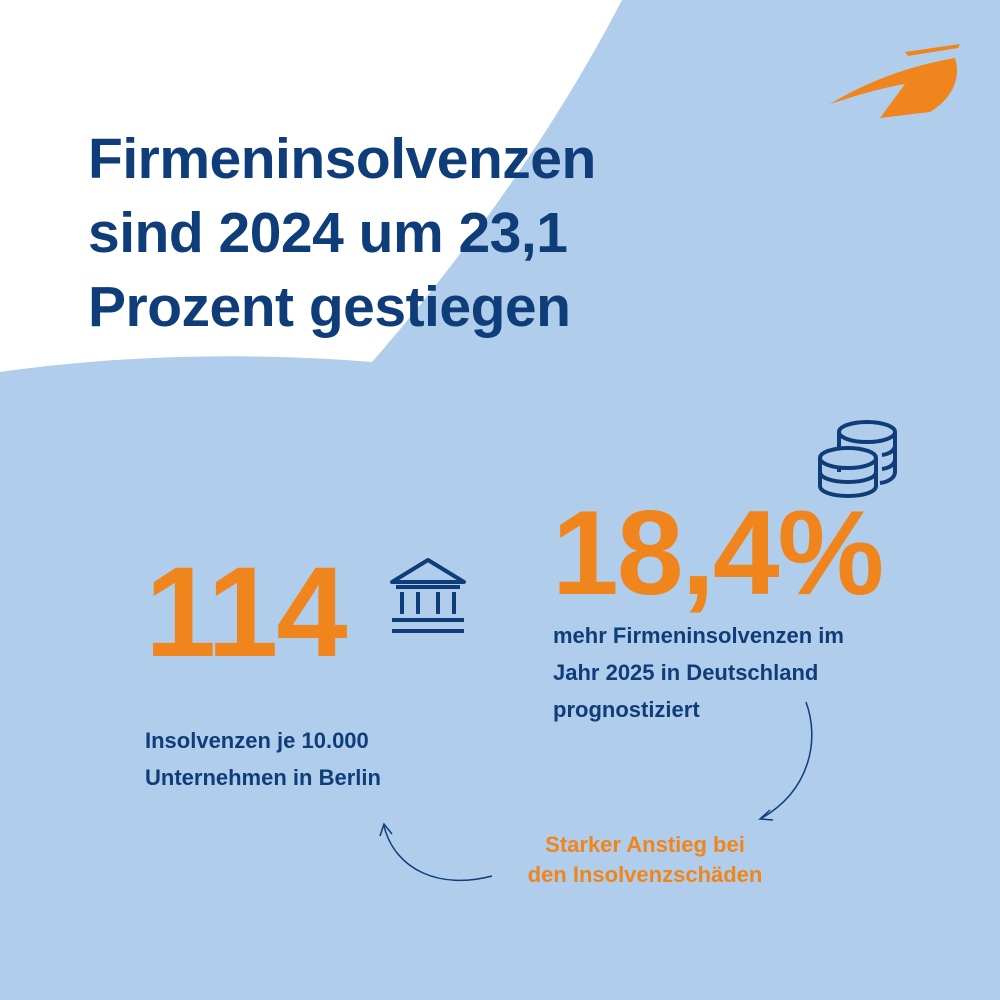 Image resolution: width=1000 pixels, height=1000 pixels. Describe the element at coordinates (436, 852) in the screenshot. I see `arrow-left` at that location.